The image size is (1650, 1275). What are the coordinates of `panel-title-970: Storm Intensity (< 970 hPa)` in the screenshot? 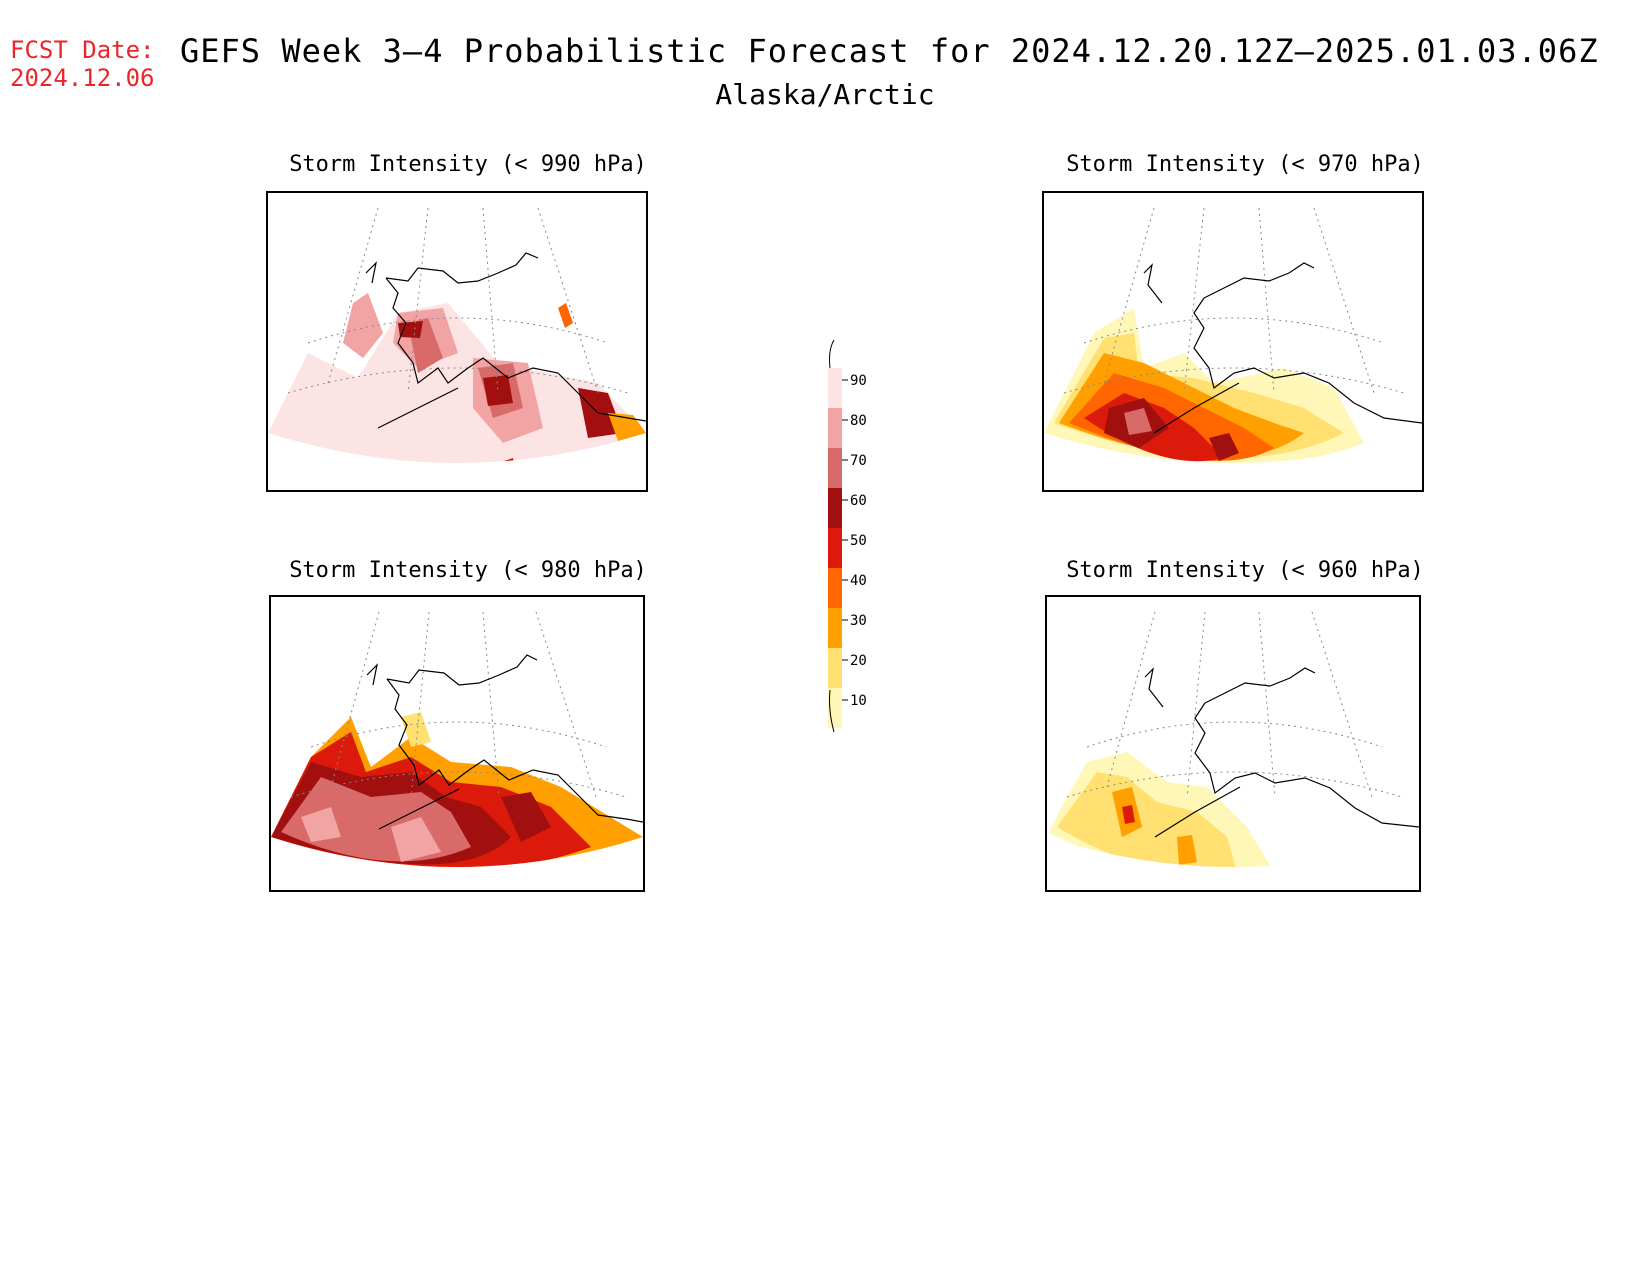 It's located at (1245, 164).